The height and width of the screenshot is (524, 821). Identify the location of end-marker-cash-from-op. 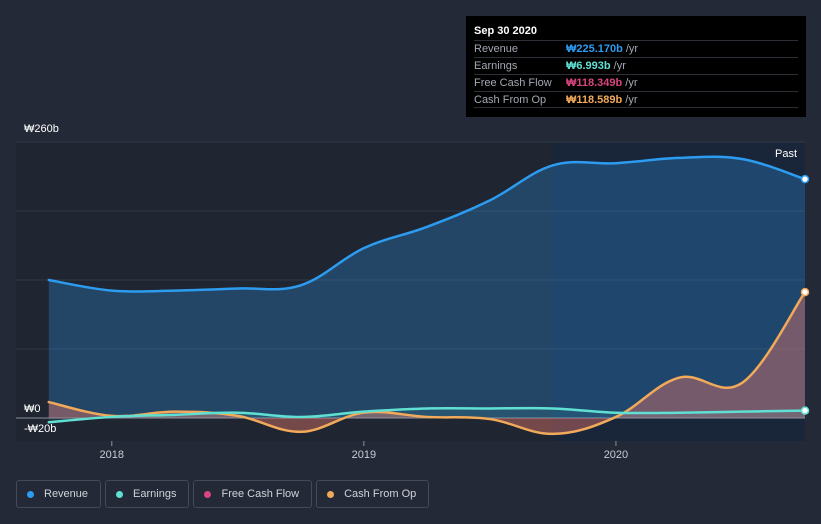
(805, 292).